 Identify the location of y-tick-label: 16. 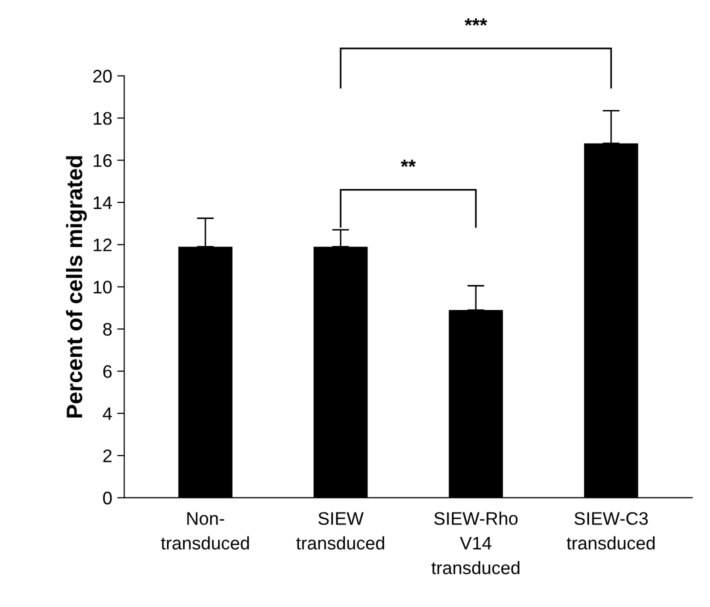
(103, 160).